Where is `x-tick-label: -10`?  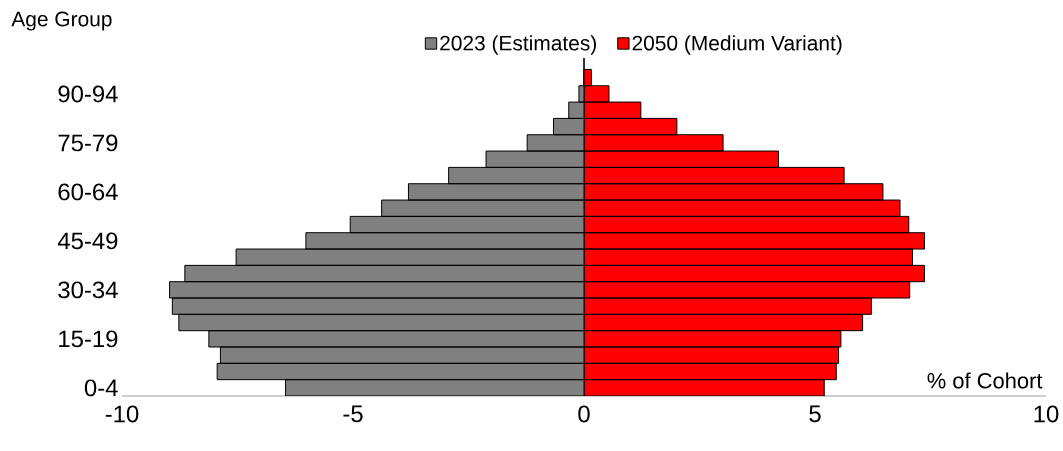
x-tick-label: -10 is located at coordinates (122, 414).